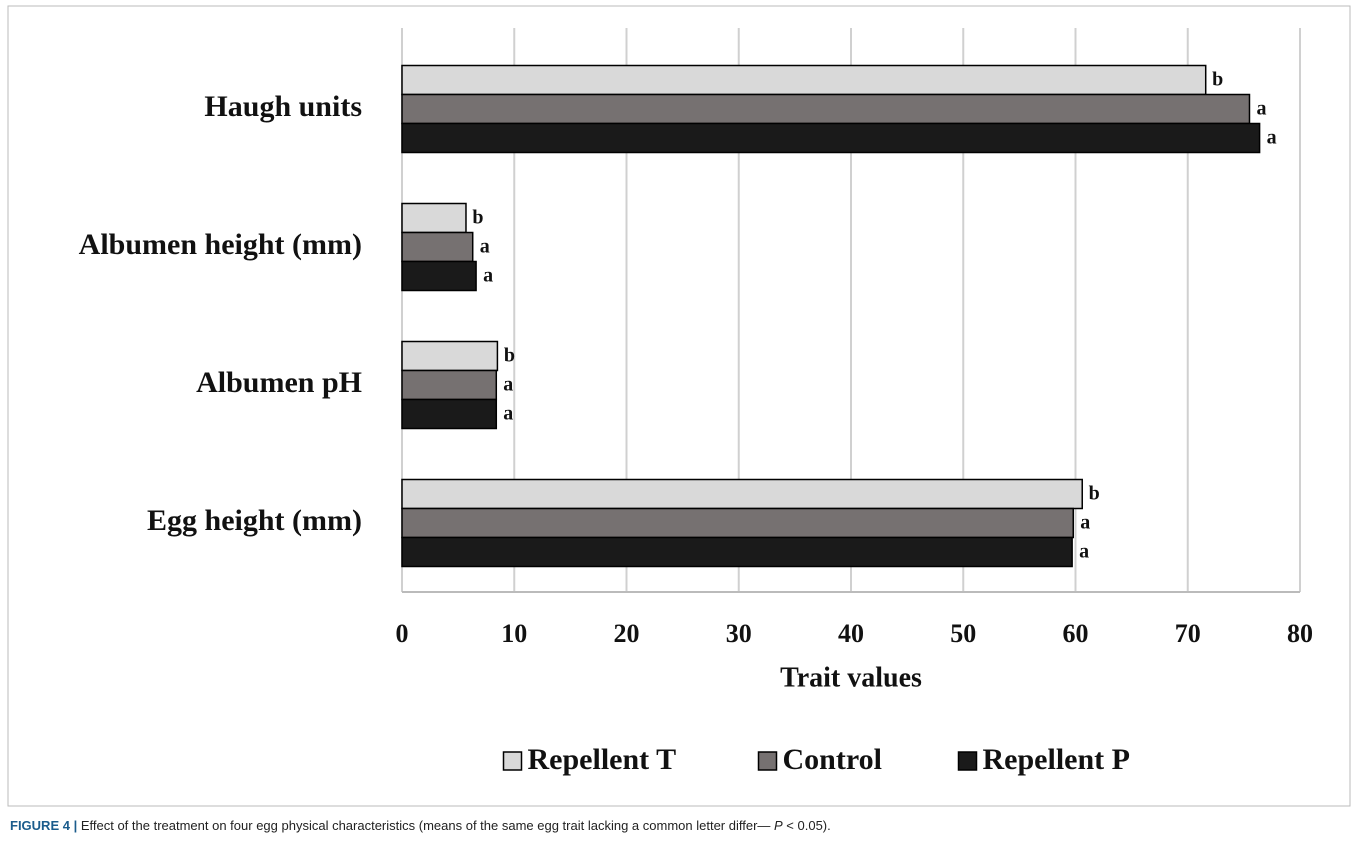 The image size is (1358, 848). Describe the element at coordinates (1300, 633) in the screenshot. I see `x-tick-label: 80` at that location.